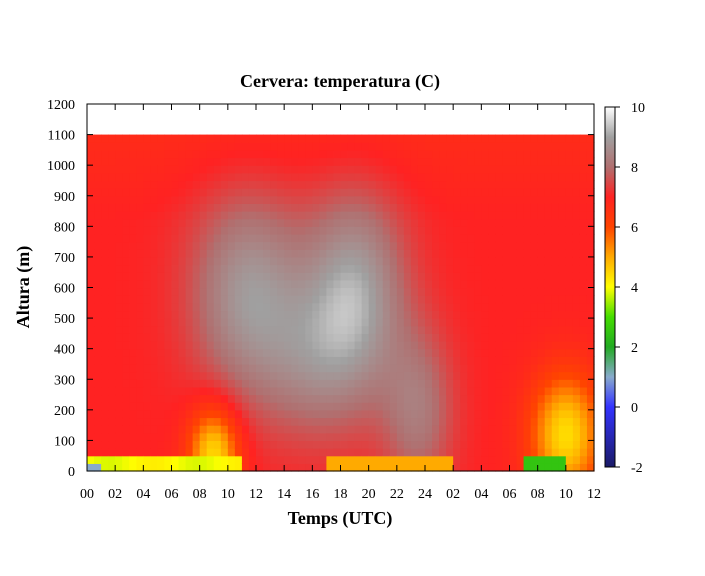 The height and width of the screenshot is (576, 705). I want to click on colorbar-tick-label: 4, so click(634, 288).